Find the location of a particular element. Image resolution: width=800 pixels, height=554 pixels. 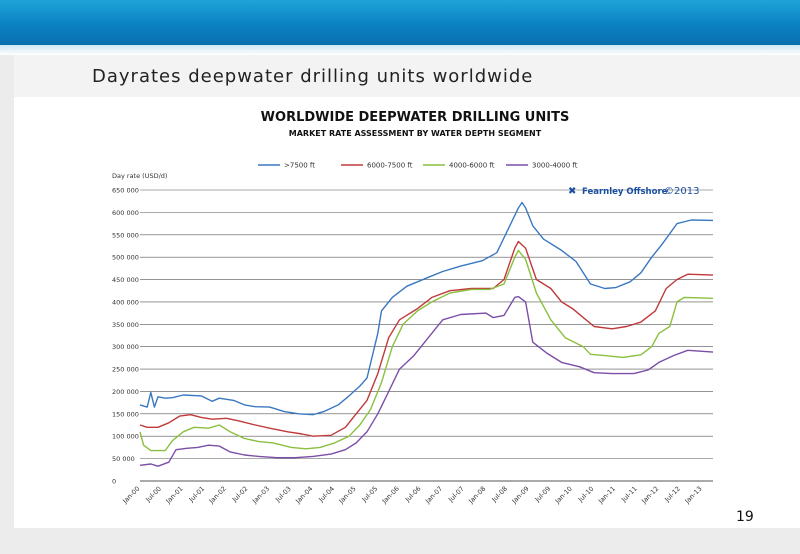

header-bar is located at coordinates (400, 22).